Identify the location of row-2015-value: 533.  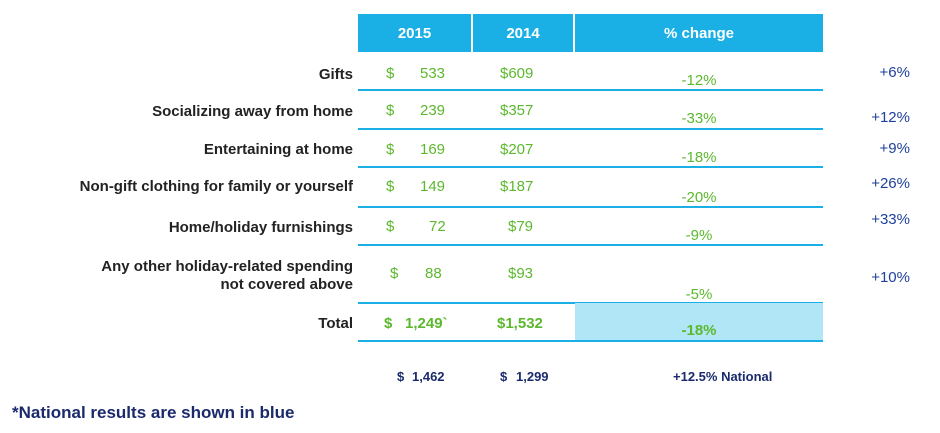
(433, 73).